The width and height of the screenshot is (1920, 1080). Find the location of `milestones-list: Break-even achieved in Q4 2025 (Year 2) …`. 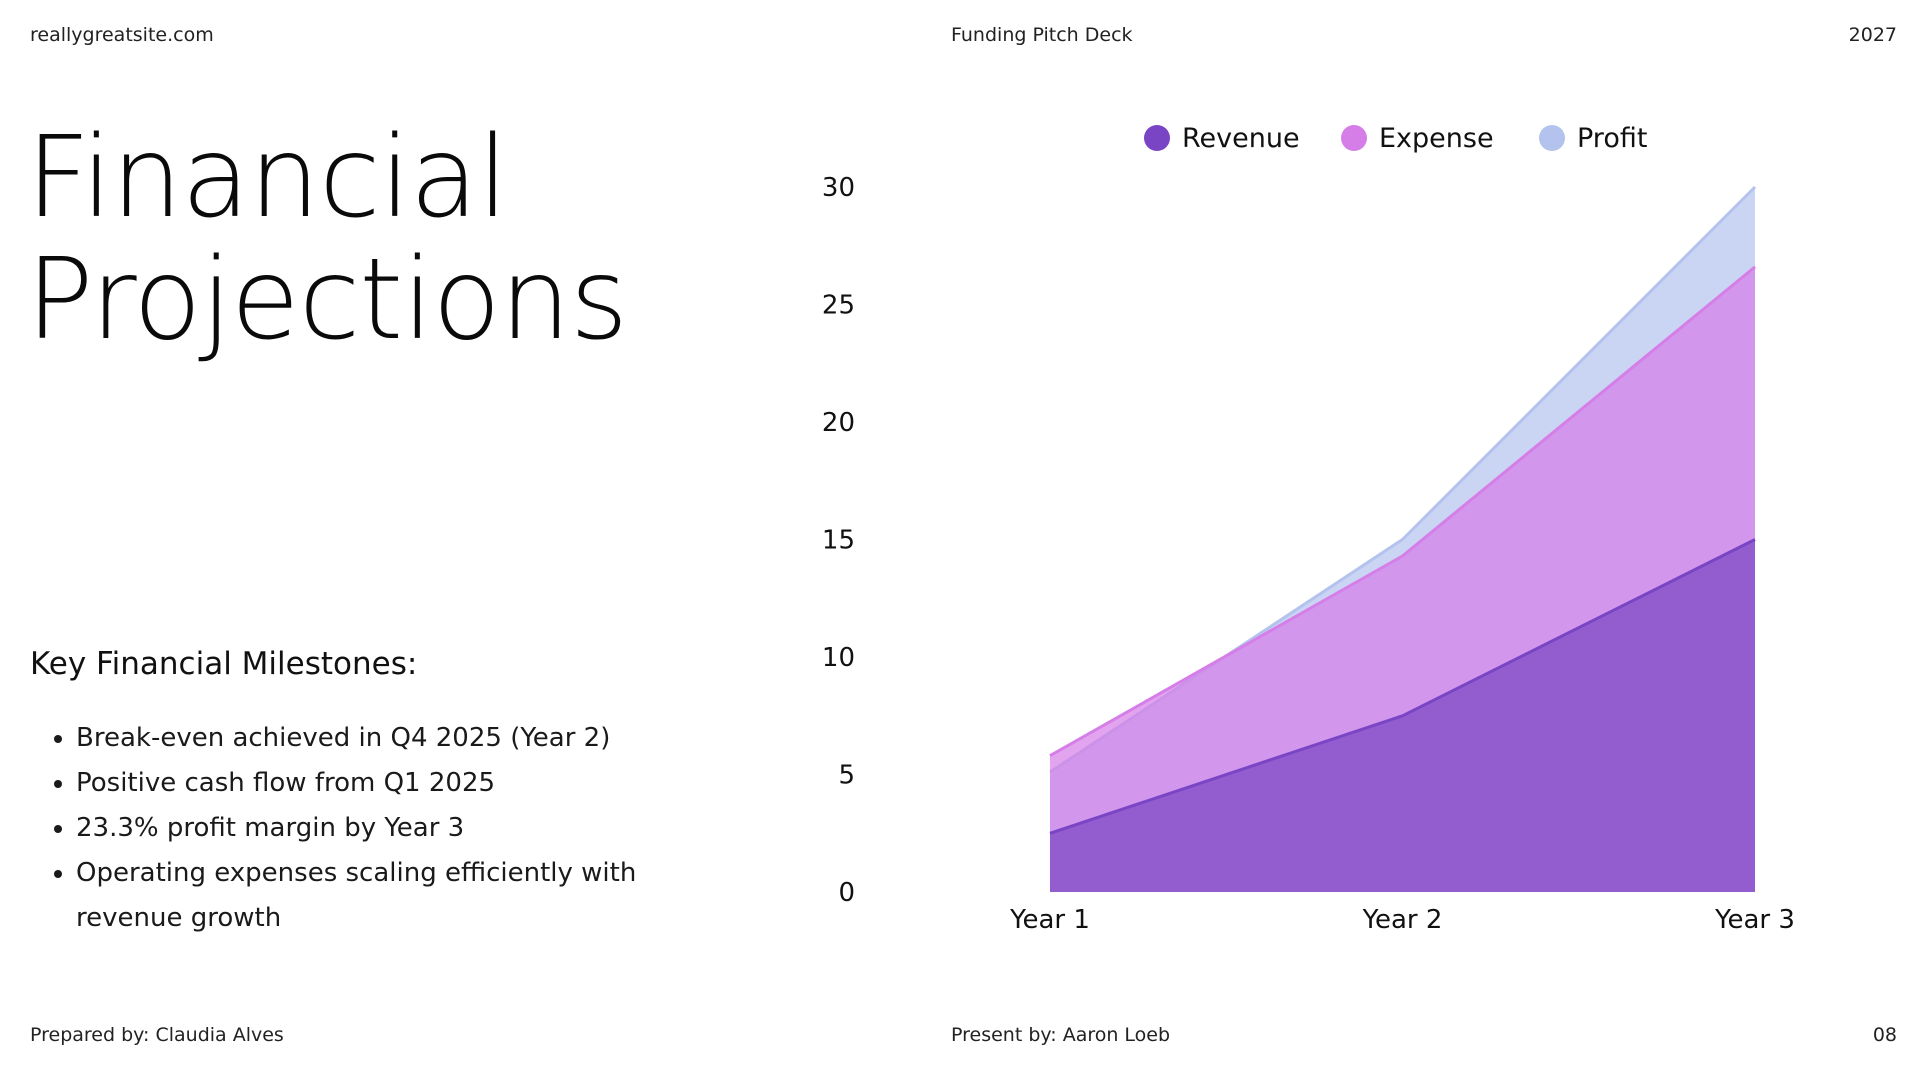

milestones-list: Break-even achieved in Q4 2025 (Year 2) … is located at coordinates (373, 828).